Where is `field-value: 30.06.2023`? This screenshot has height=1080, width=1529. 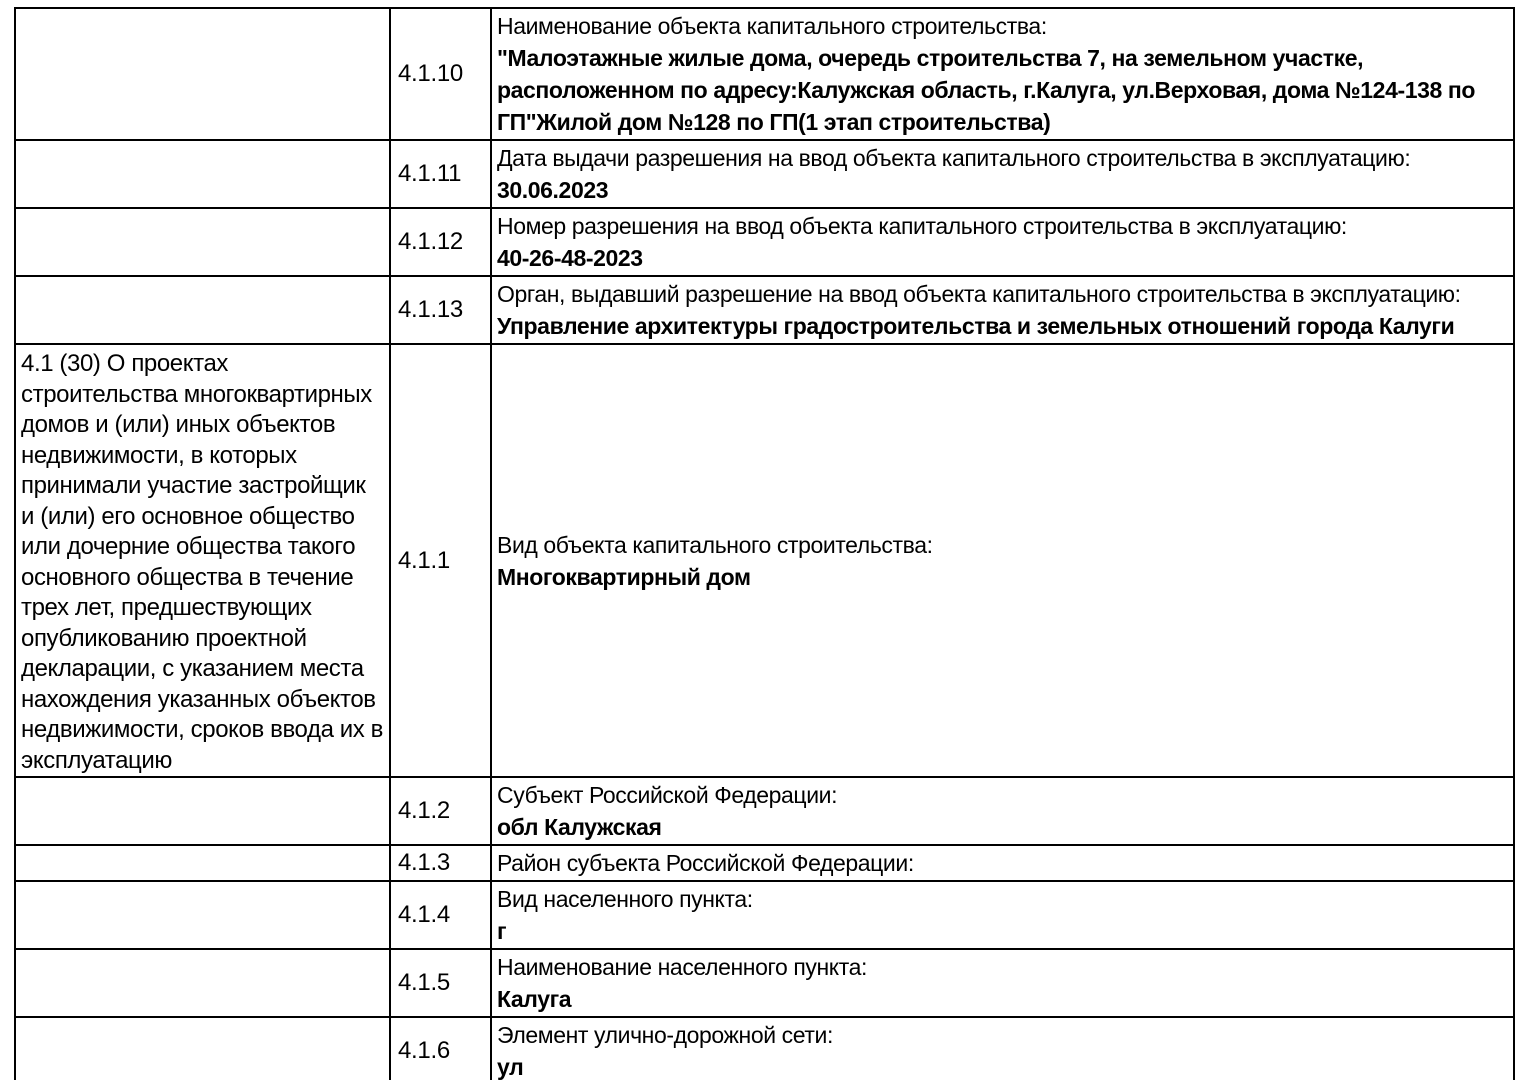 field-value: 30.06.2023 is located at coordinates (553, 190).